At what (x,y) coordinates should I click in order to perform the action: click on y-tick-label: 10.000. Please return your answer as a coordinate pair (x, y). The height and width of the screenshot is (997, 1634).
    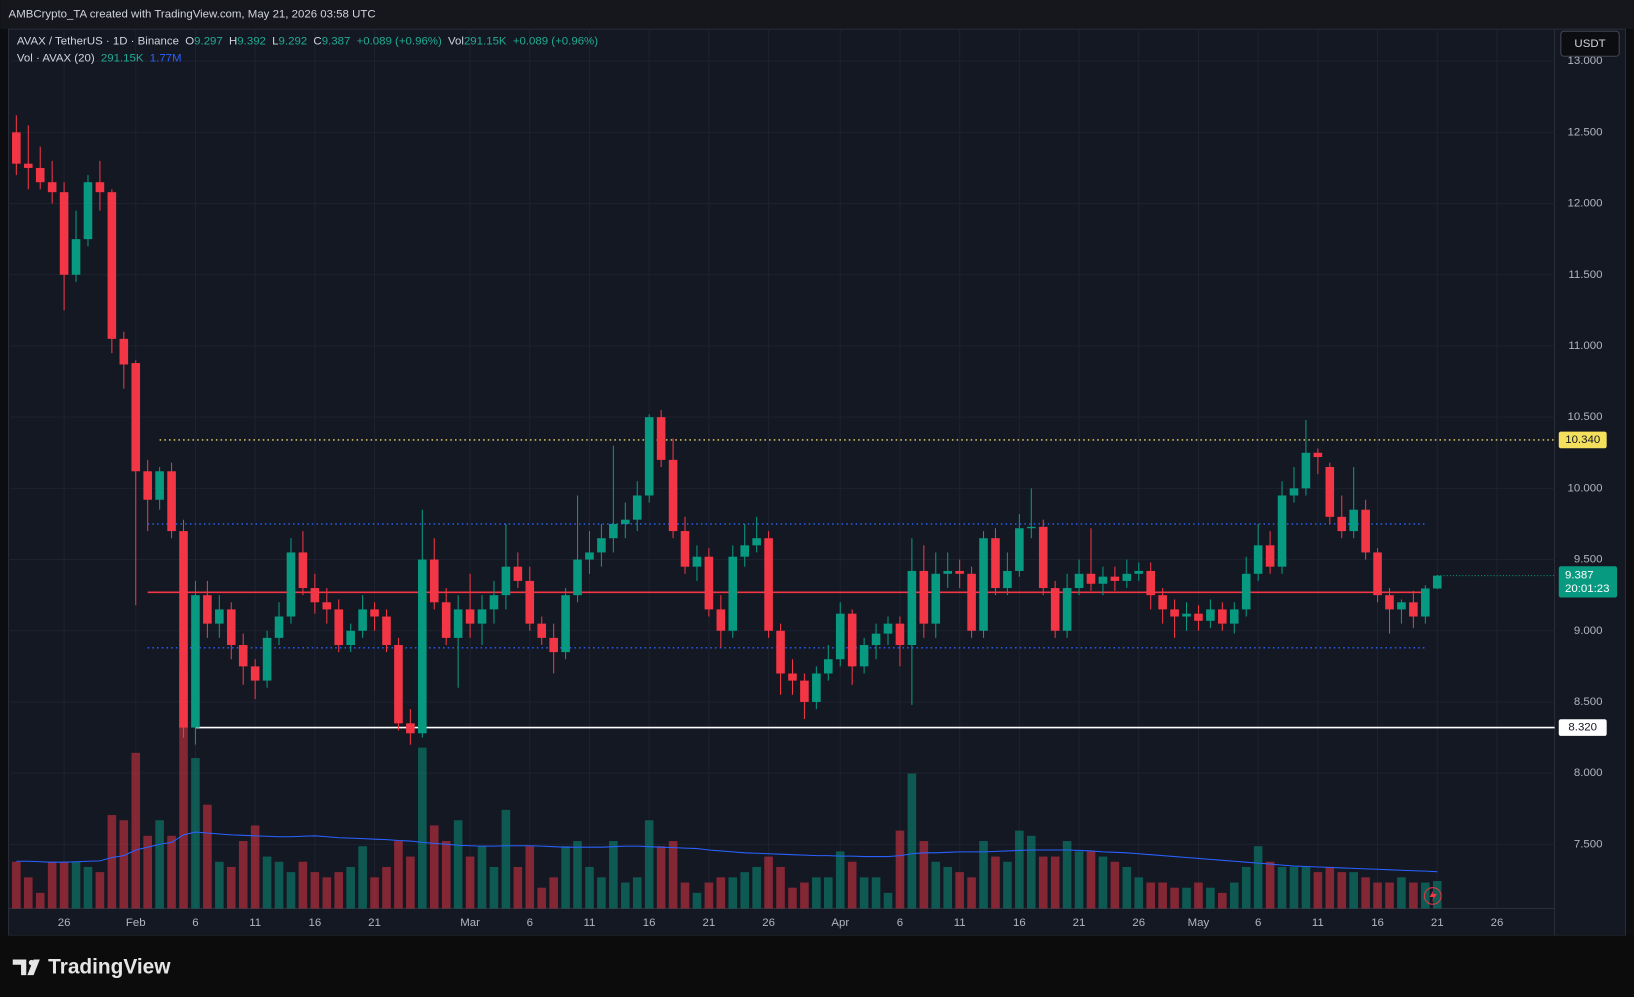
    Looking at the image, I should click on (1585, 488).